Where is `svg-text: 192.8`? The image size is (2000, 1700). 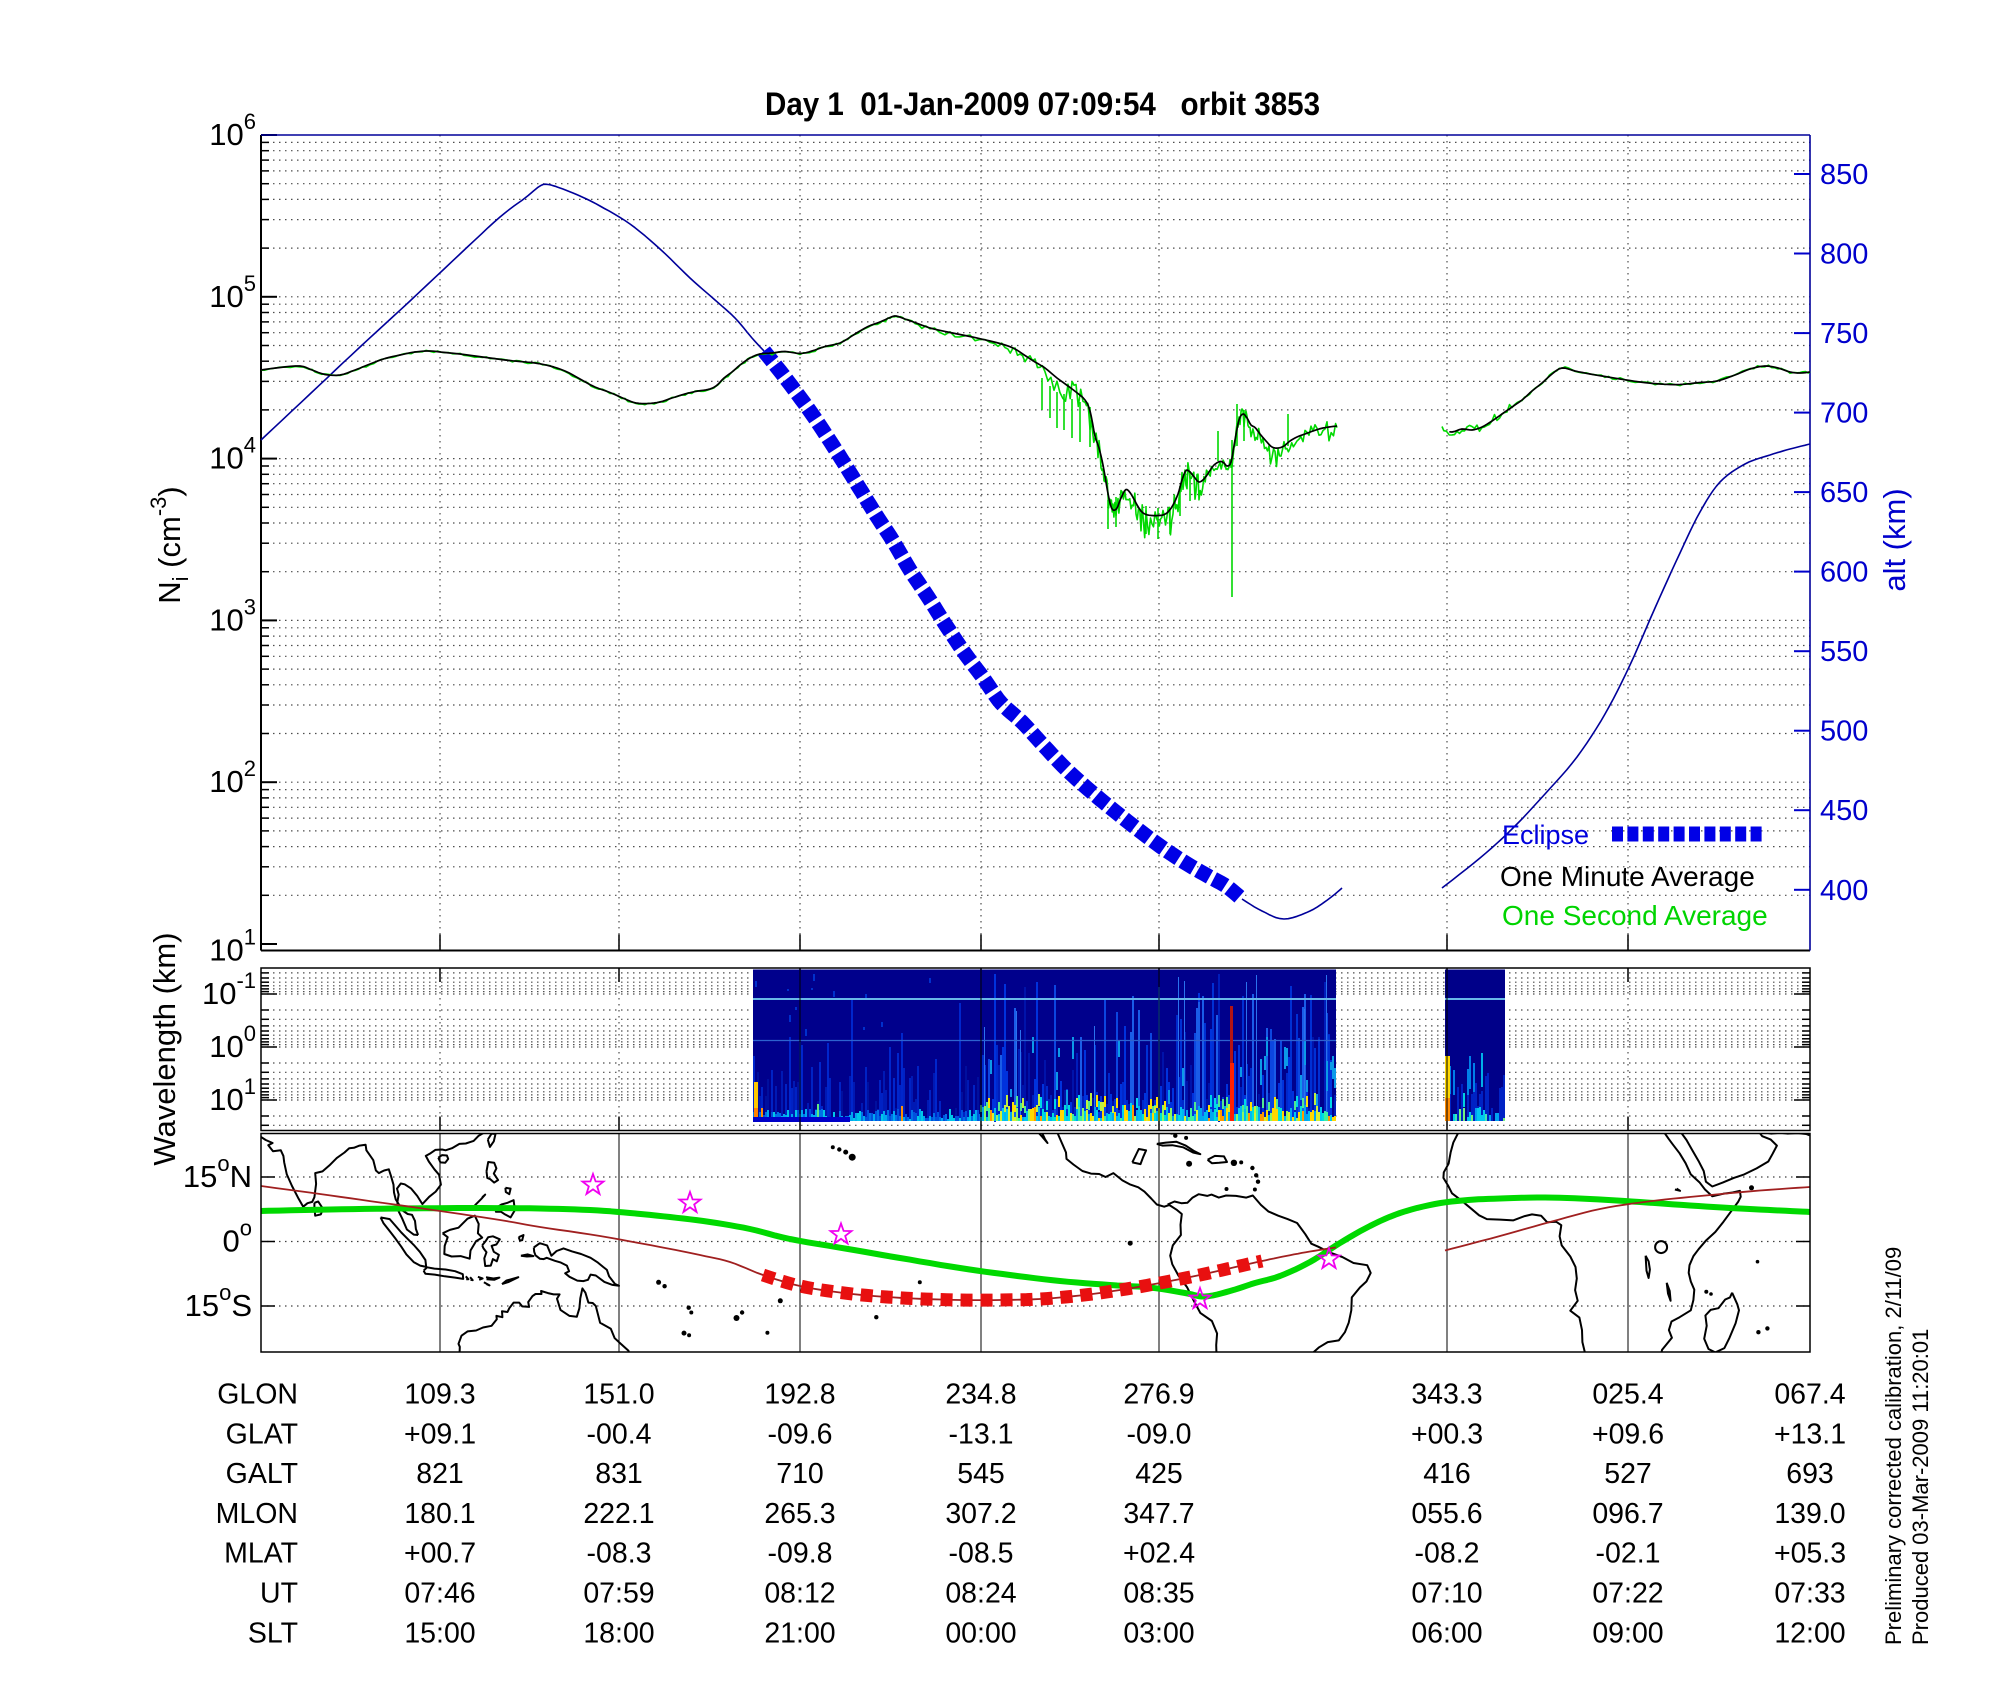
svg-text: 192.8 is located at coordinates (799, 1395).